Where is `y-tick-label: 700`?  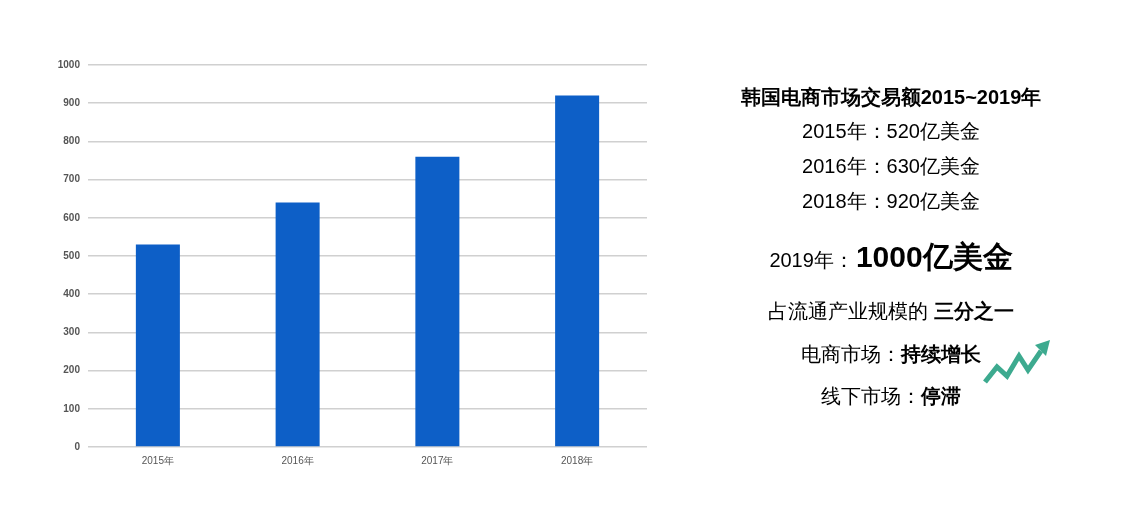
y-tick-label: 700 is located at coordinates (72, 179).